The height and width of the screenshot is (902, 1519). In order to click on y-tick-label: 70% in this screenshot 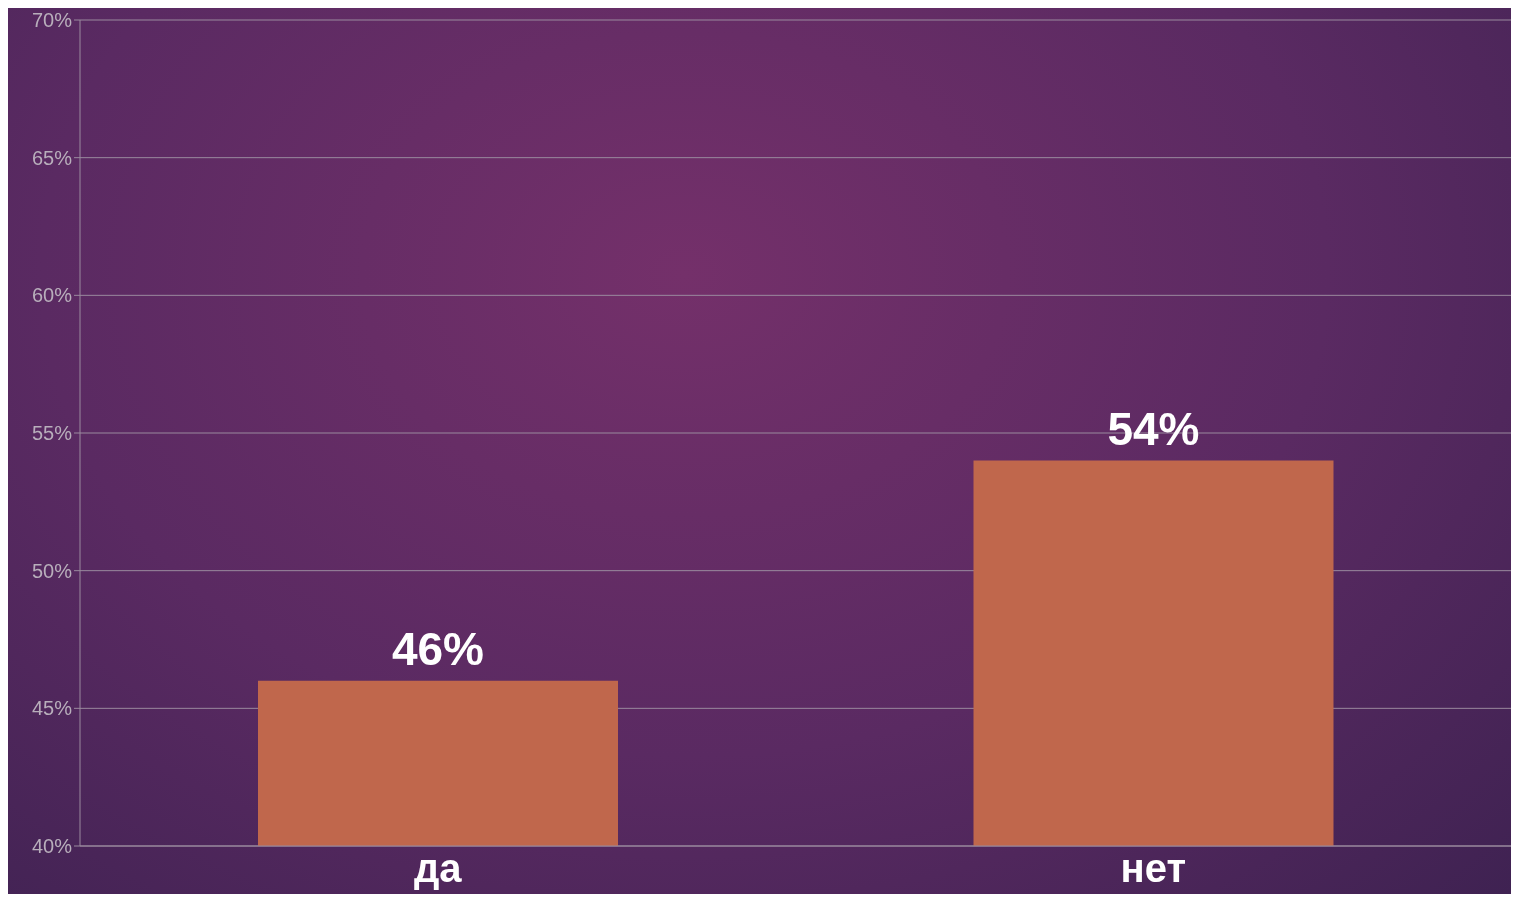, I will do `click(52, 20)`.